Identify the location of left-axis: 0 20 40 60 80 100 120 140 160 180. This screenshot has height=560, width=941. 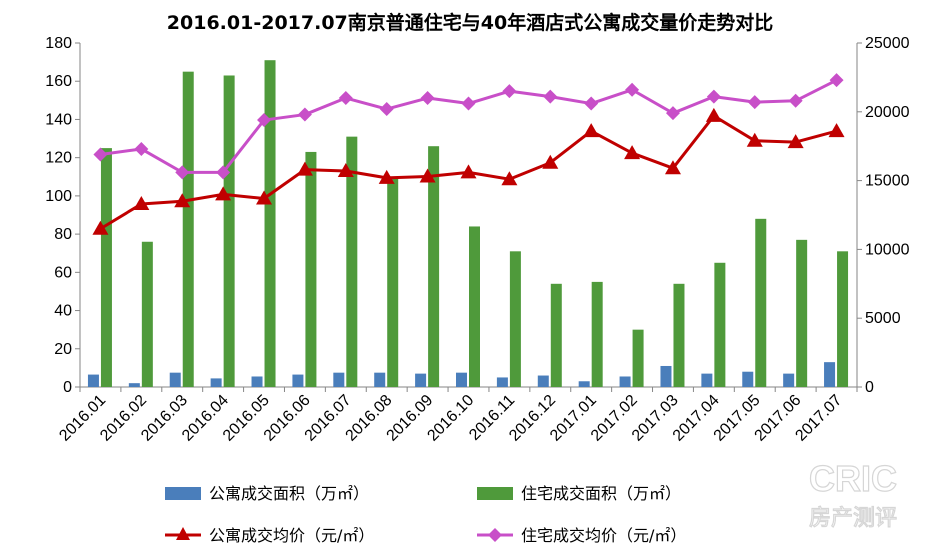
(63, 215).